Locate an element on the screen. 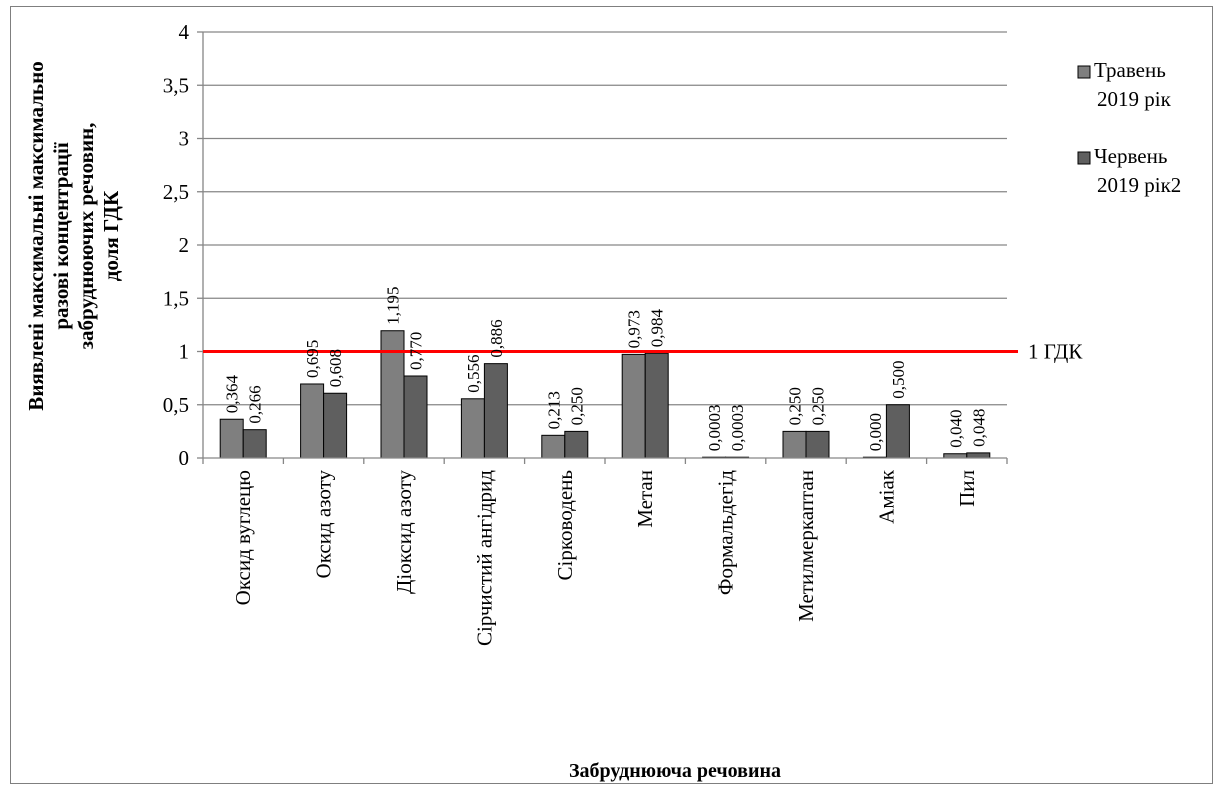 The image size is (1225, 791). data-label: 0,556 is located at coordinates (473, 374).